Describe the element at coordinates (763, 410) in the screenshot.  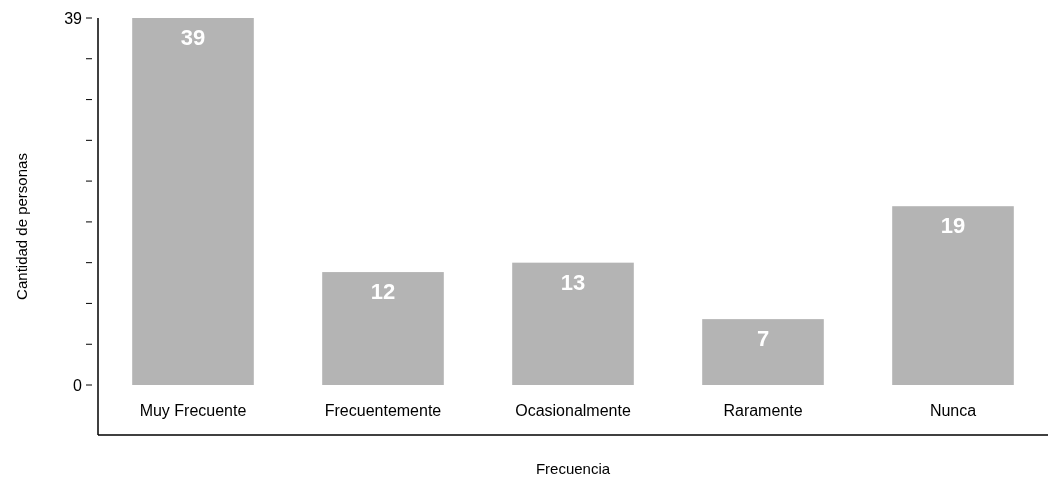
I see `x-tick-label: Raramente` at that location.